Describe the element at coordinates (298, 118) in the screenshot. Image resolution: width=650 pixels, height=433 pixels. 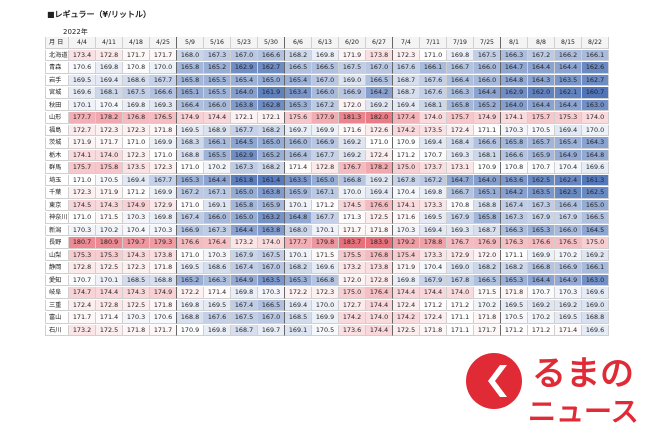
I see `price-cell: 175.6` at that location.